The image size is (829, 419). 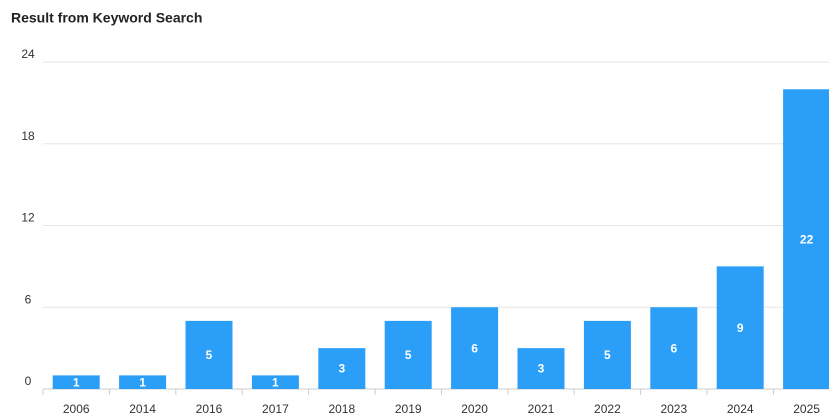 I want to click on x-tick-label: 2019, so click(x=408, y=409).